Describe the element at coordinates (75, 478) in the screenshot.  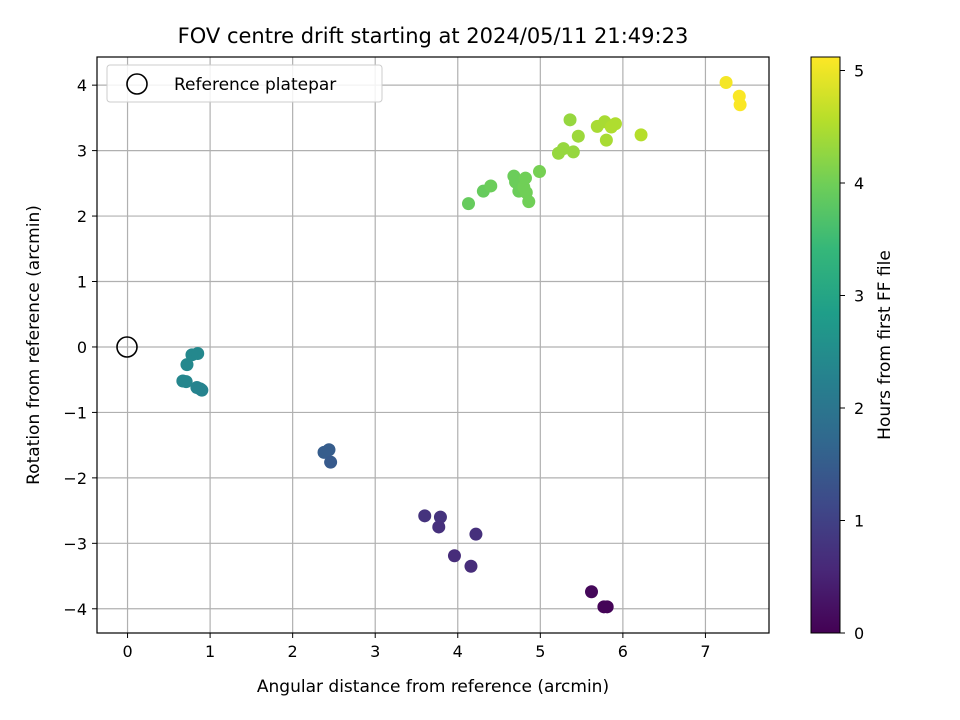
I see `y-tick-label: −2` at that location.